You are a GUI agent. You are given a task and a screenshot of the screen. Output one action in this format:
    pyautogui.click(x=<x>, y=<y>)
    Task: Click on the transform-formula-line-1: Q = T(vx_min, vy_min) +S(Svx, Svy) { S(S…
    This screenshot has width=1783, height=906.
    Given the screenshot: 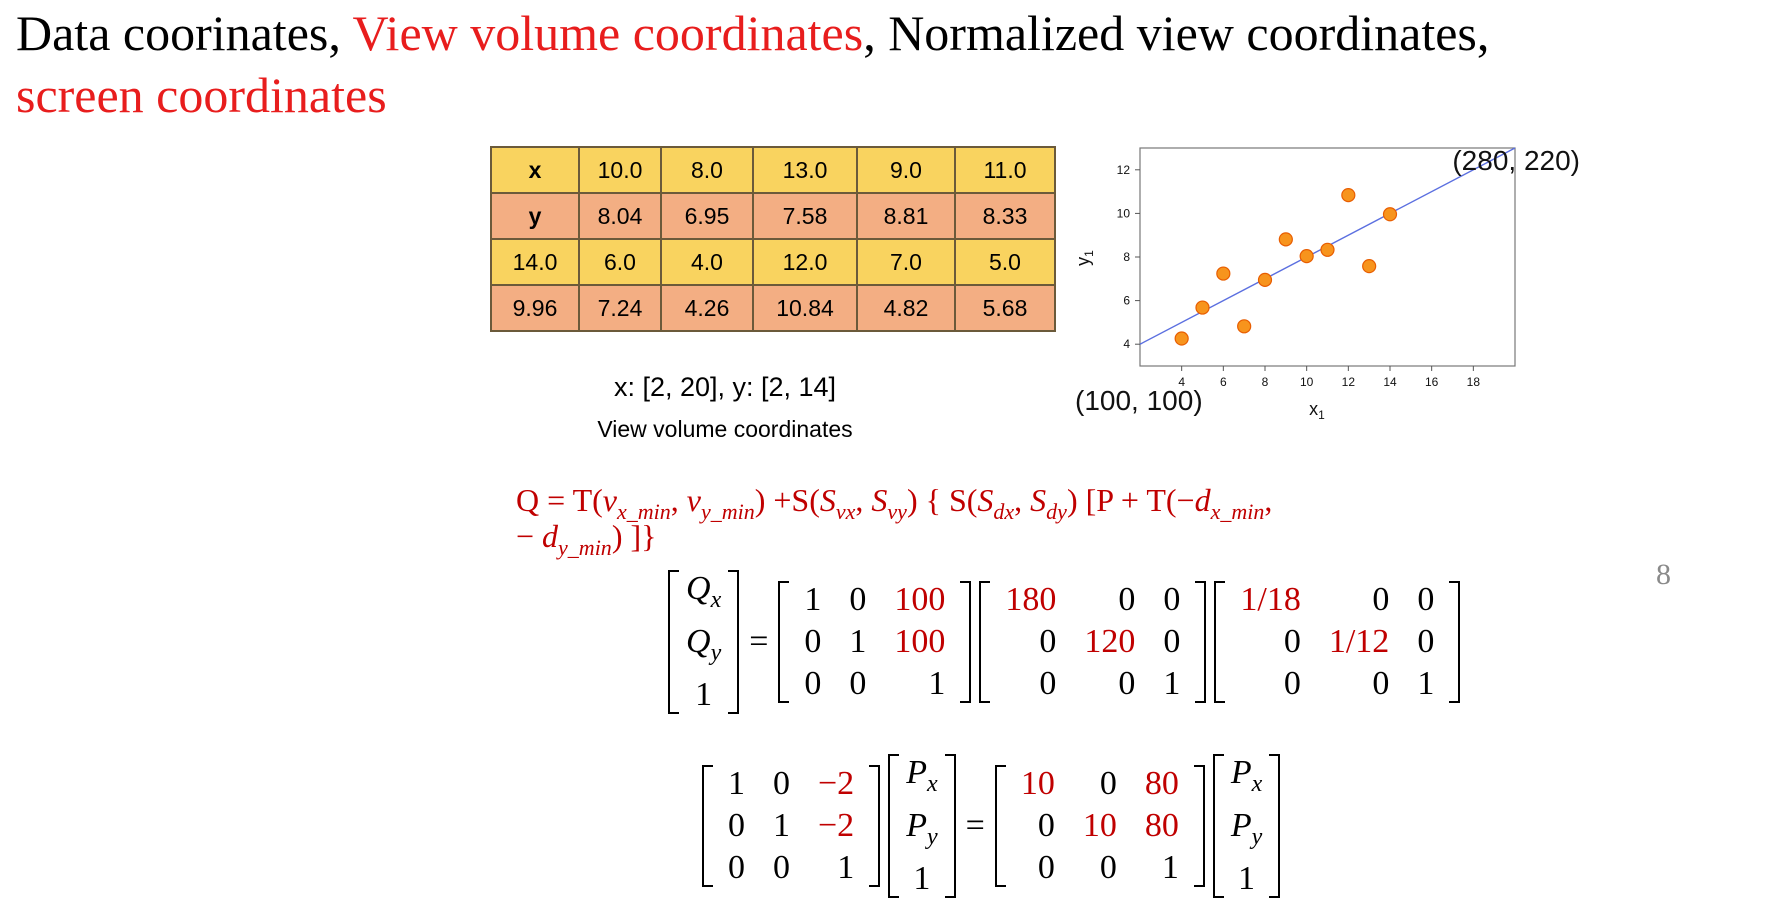 What is the action you would take?
    pyautogui.click(x=894, y=503)
    